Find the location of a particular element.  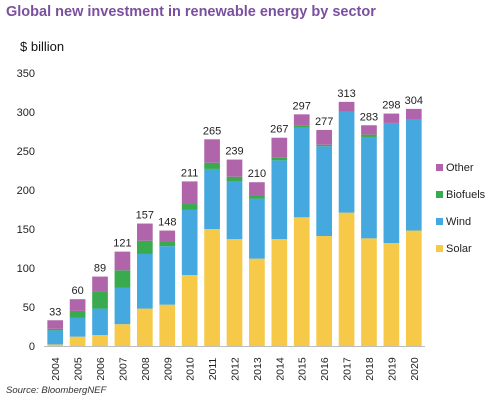

bar-total-label: 211 is located at coordinates (190, 173).